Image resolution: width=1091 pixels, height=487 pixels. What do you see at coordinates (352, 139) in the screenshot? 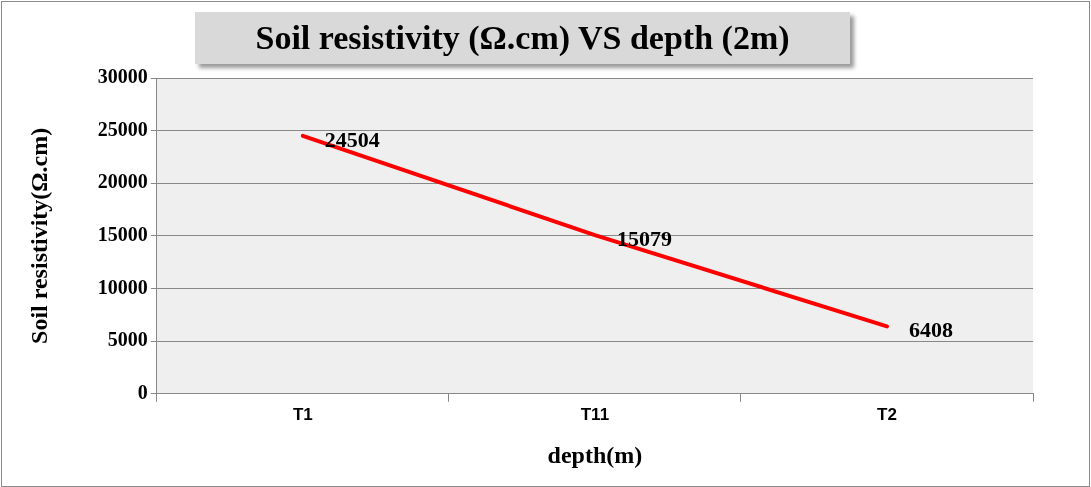
I see `data-label: 24504` at bounding box center [352, 139].